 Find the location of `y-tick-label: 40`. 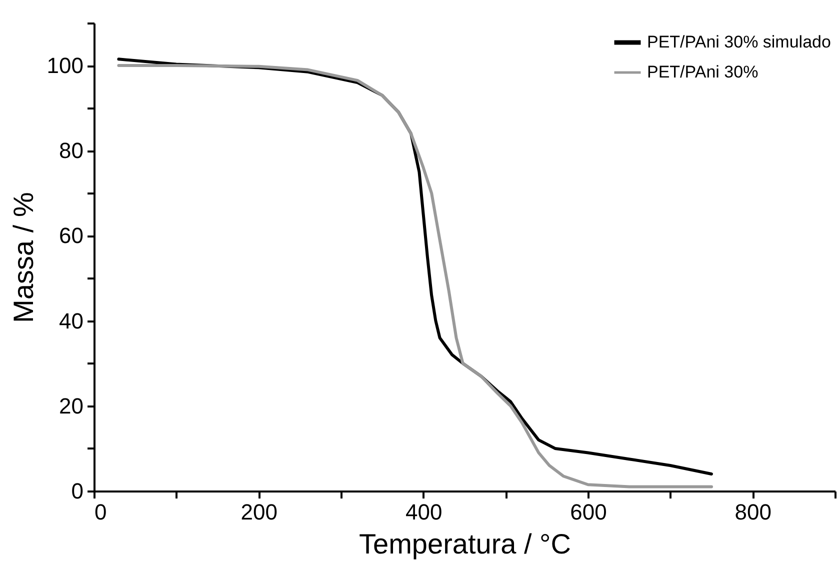

y-tick-label: 40 is located at coordinates (71, 321).